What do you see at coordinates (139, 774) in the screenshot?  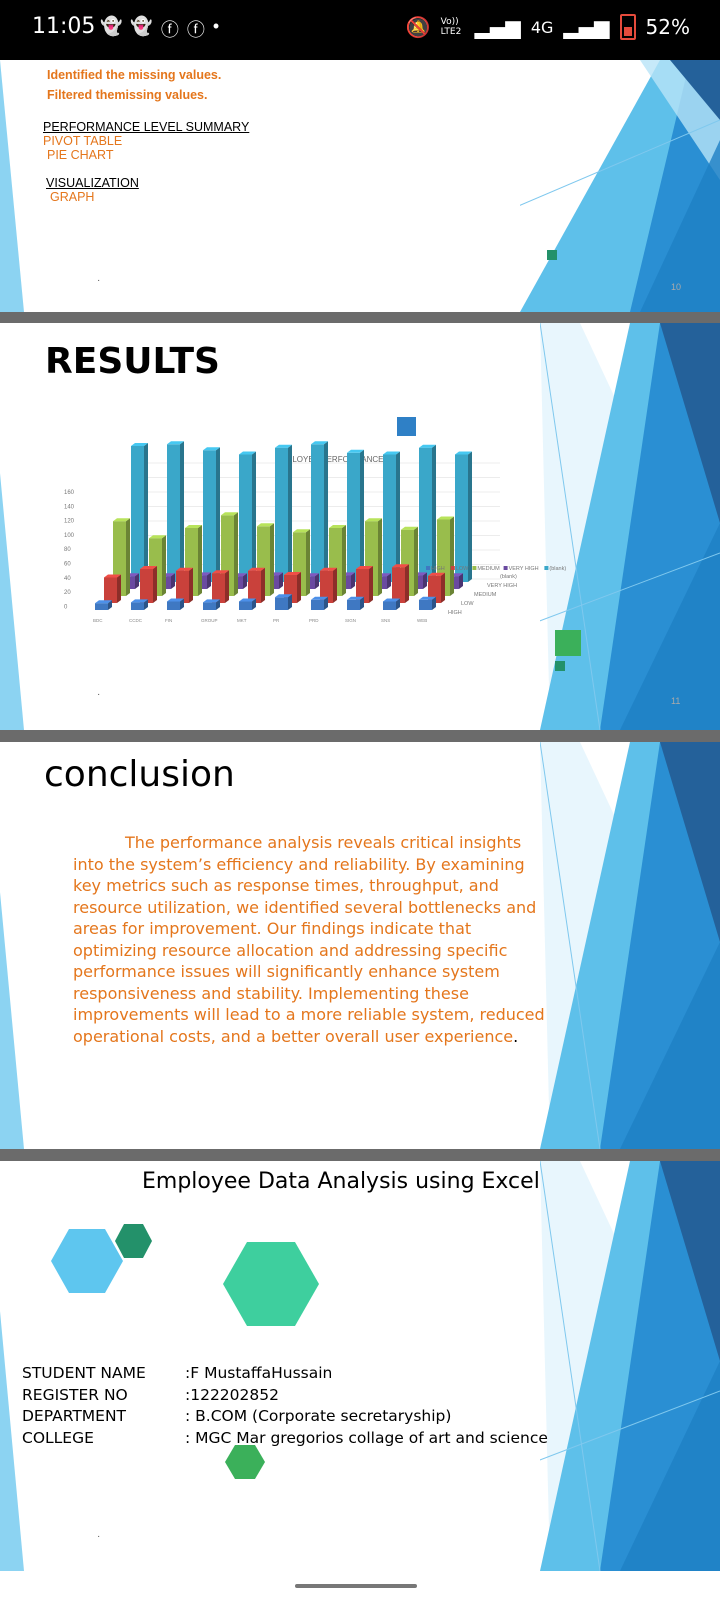 I see `conclusion-title: conclusion` at bounding box center [139, 774].